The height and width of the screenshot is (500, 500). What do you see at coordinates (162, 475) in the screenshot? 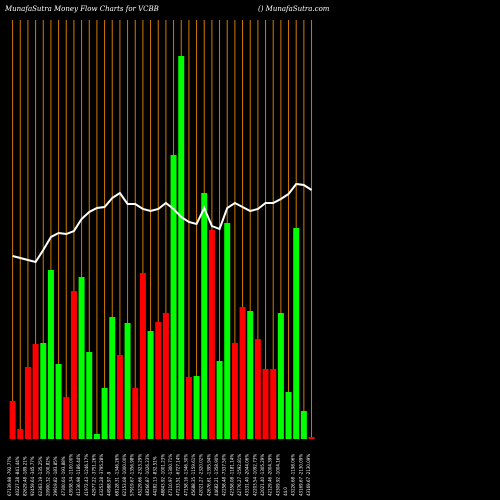
I see `x-tick-label: 48843.92 -1001.23%` at bounding box center [162, 475].